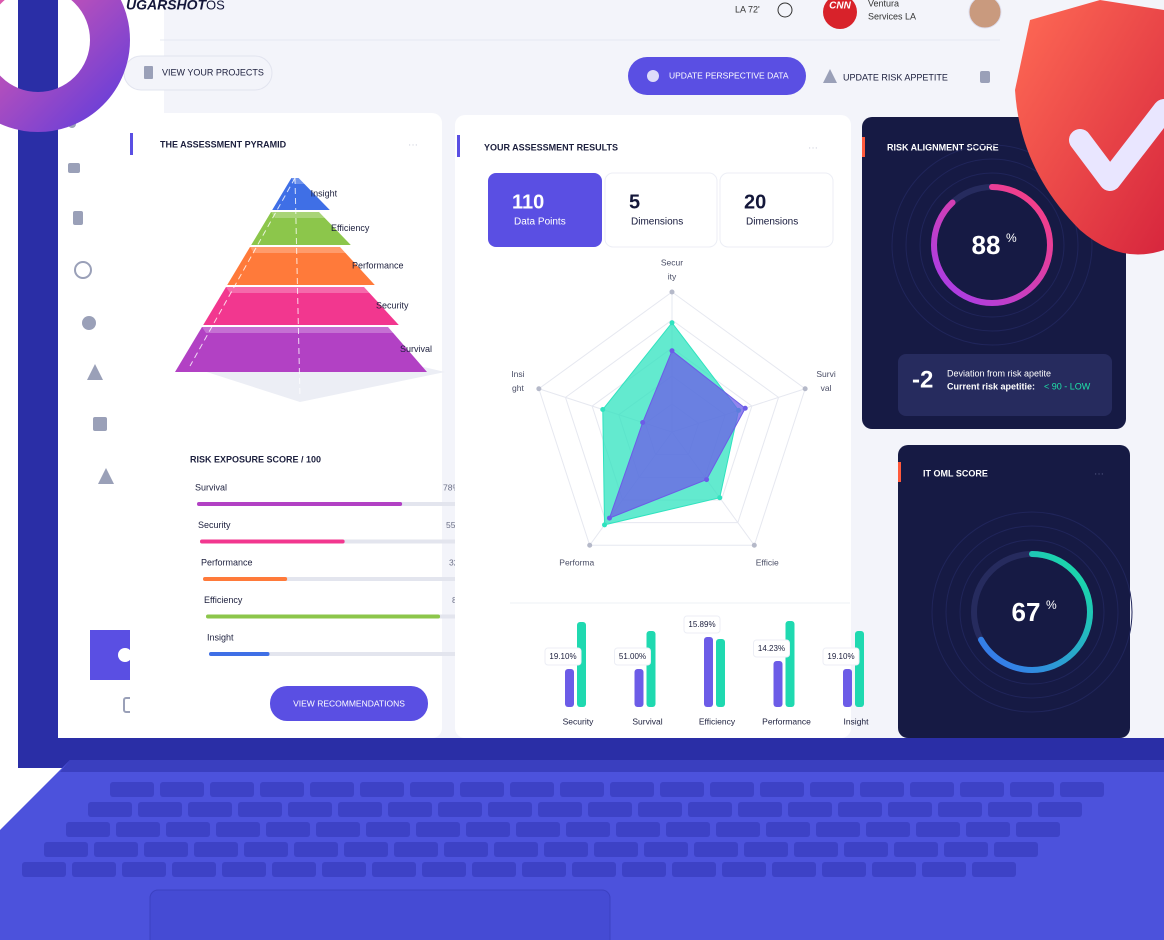 The image size is (1164, 940). Describe the element at coordinates (647, 721) in the screenshot. I see `x-tick-label: Survival` at that location.